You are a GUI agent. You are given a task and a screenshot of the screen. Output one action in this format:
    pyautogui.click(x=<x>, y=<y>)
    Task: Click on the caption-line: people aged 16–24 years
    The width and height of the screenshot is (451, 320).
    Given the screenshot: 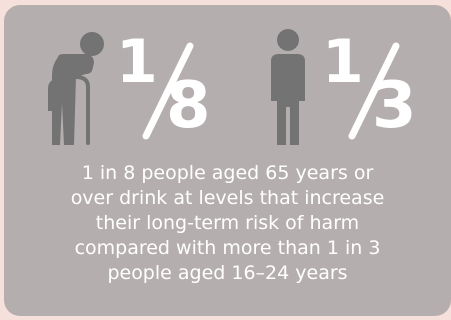 What is the action you would take?
    pyautogui.click(x=227, y=273)
    